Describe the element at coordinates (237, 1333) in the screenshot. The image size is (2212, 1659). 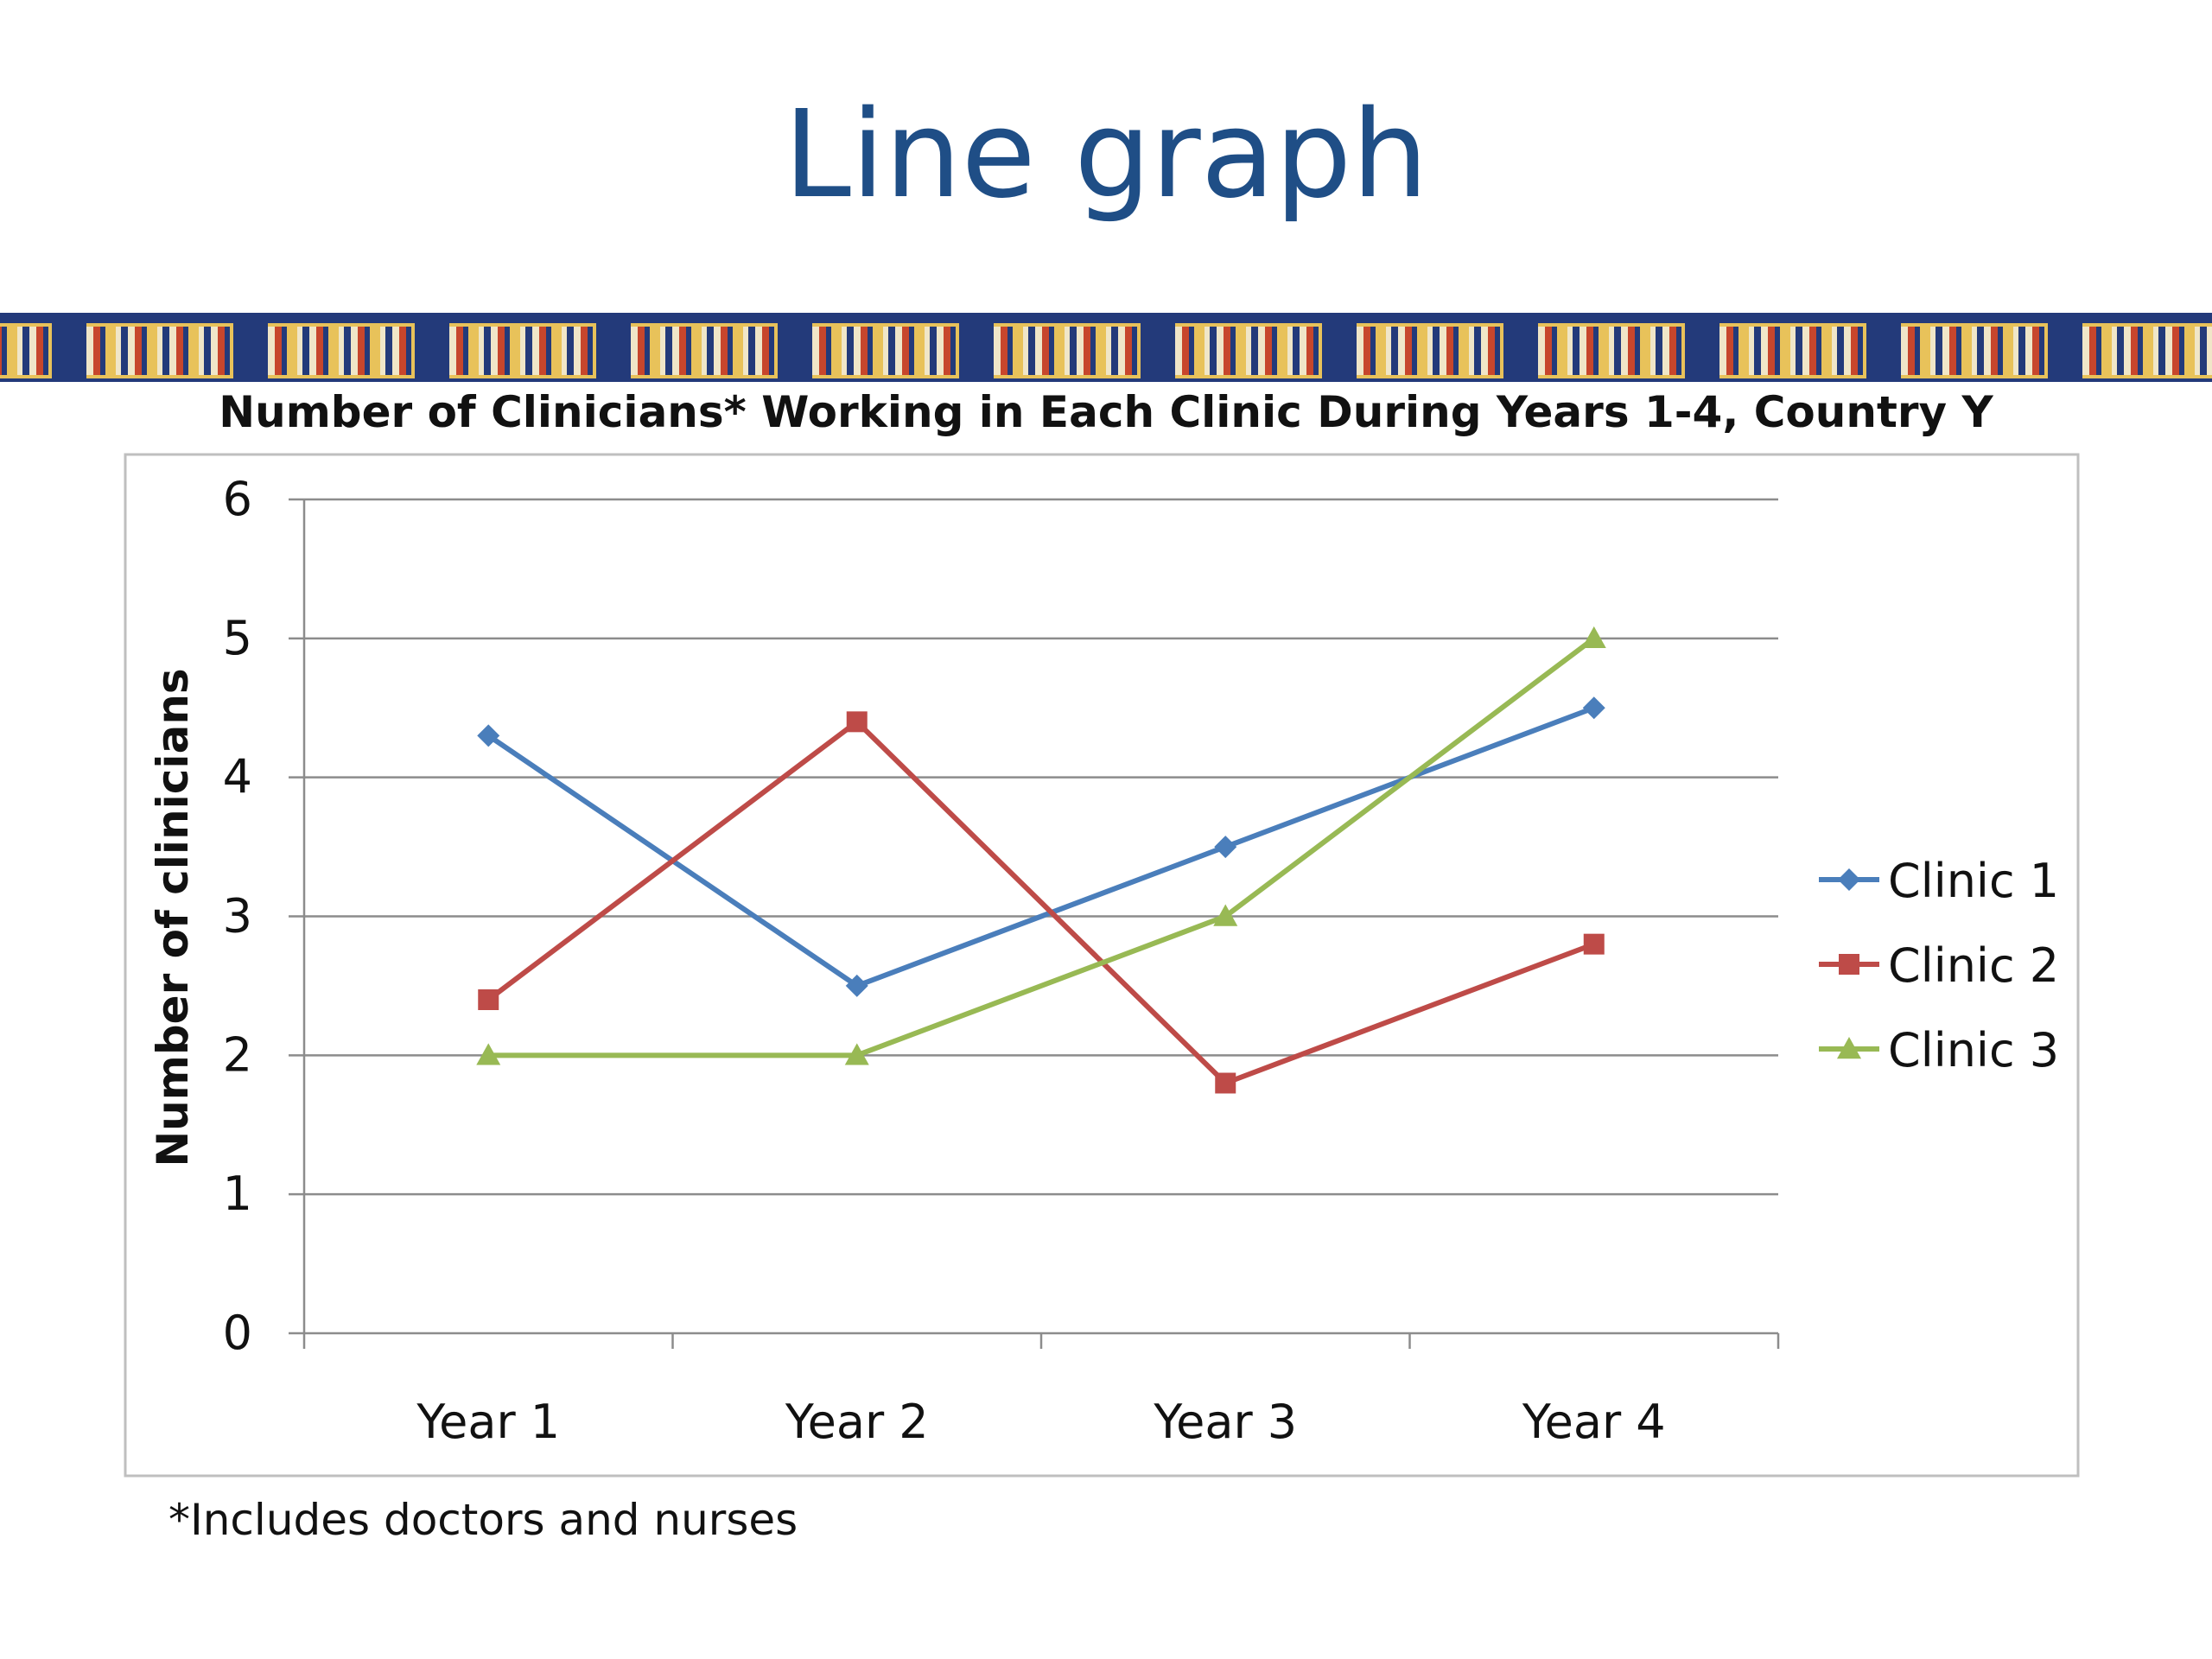
I see `y-tick-label: 0` at that location.